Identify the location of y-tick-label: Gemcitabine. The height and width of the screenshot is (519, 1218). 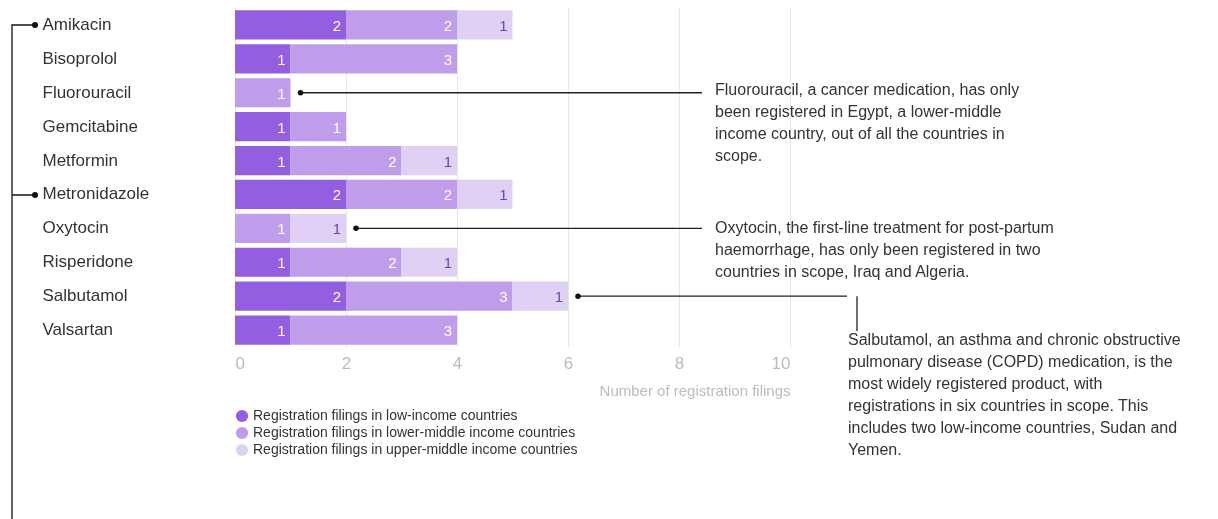
(90, 126).